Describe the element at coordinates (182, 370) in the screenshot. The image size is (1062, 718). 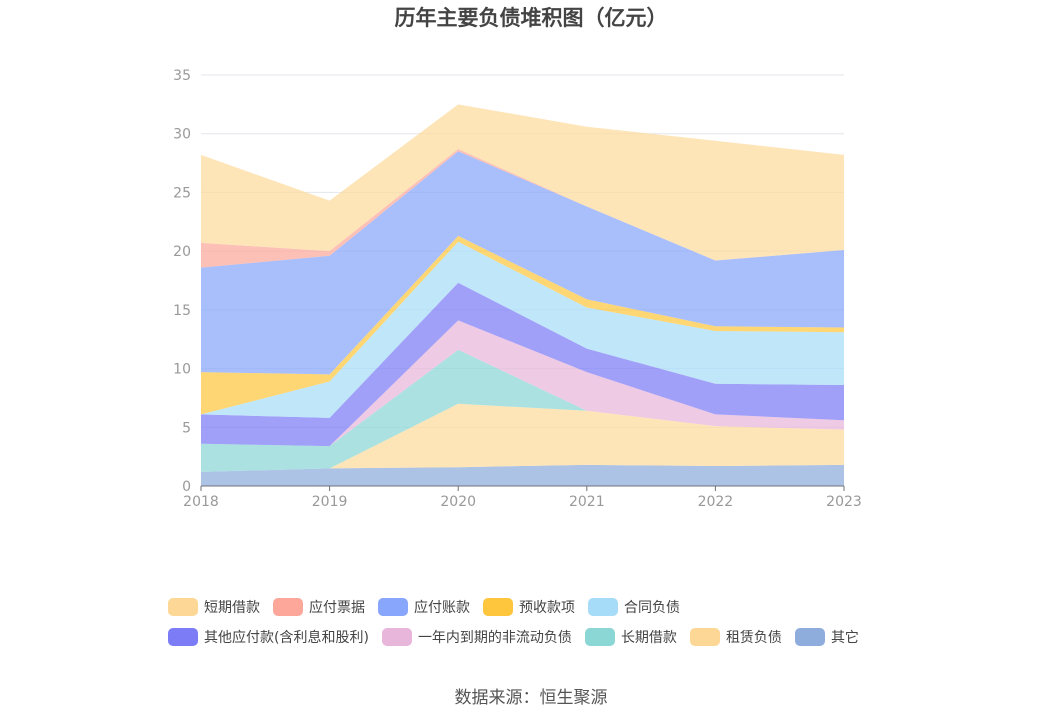
I see `y-tick-label: 10` at that location.